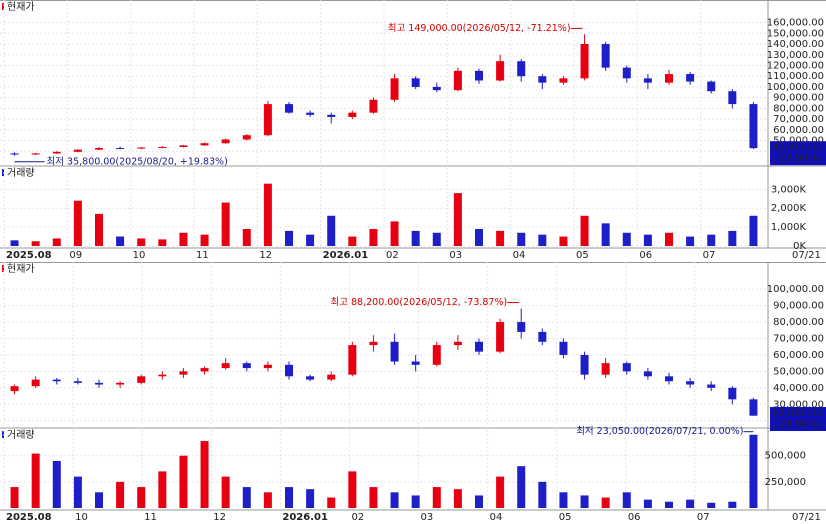  Describe the element at coordinates (806, 517) in the screenshot. I see `x-end-label: 07/21` at that location.